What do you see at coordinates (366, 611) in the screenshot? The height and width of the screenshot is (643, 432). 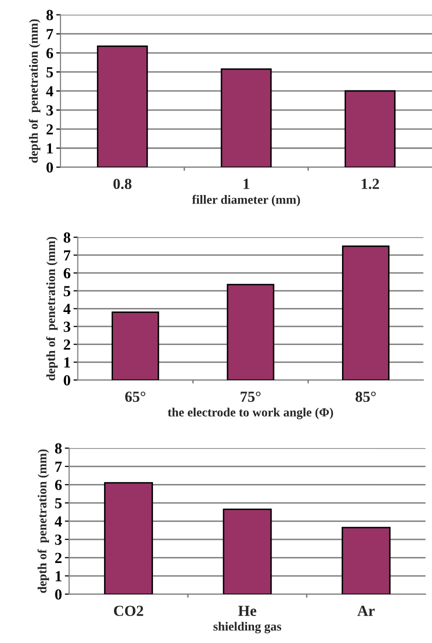 I see `x-tick-label: Ar` at bounding box center [366, 611].